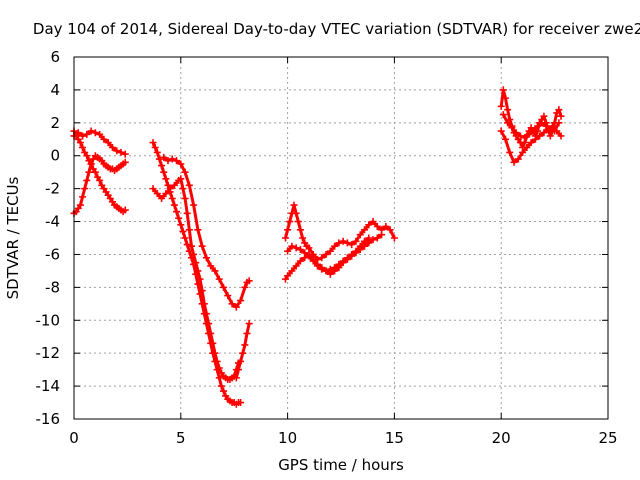  Describe the element at coordinates (287, 438) in the screenshot. I see `x-tick-label: 10` at that location.